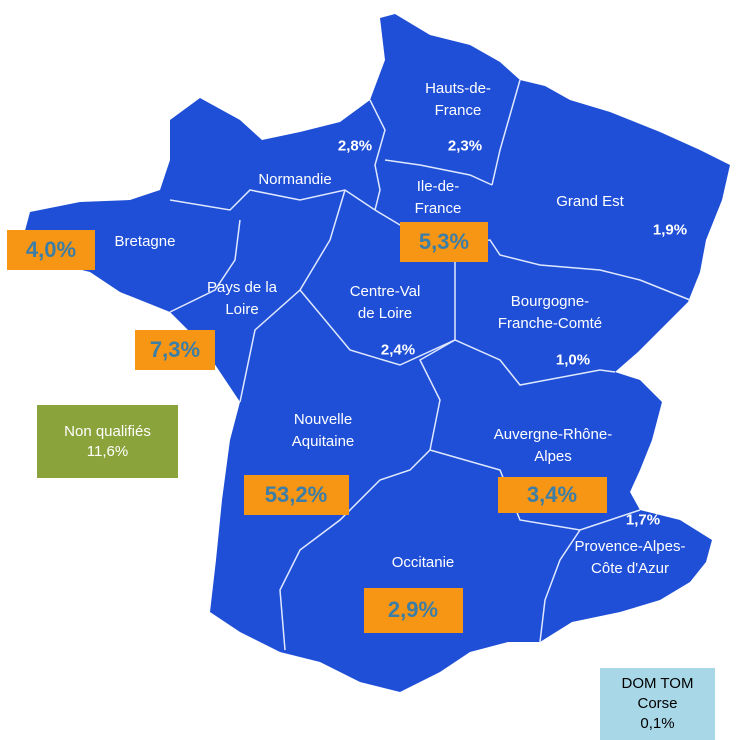 The image size is (736, 740). I want to click on region-value: 2,4%, so click(398, 350).